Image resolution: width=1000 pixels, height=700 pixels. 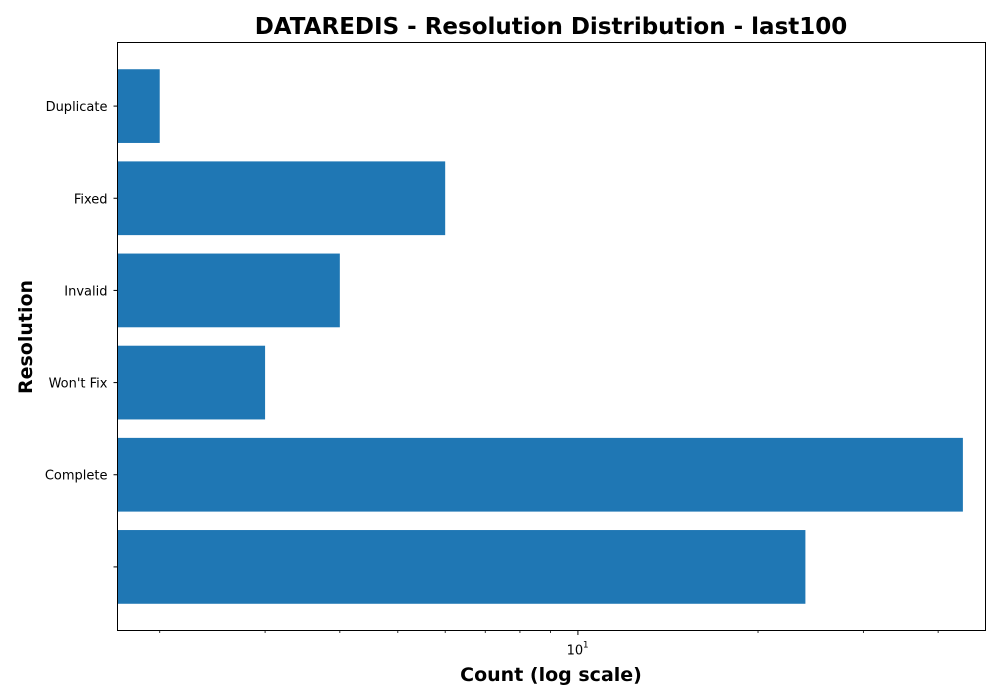 I want to click on y-tick-label-1: Fixed, so click(x=91, y=199).